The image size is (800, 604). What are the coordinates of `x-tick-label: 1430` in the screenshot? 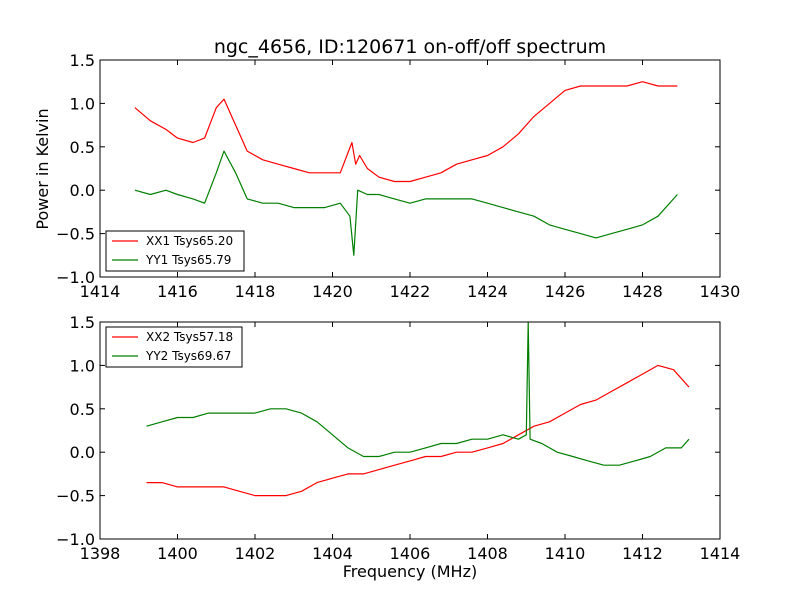 It's located at (720, 291).